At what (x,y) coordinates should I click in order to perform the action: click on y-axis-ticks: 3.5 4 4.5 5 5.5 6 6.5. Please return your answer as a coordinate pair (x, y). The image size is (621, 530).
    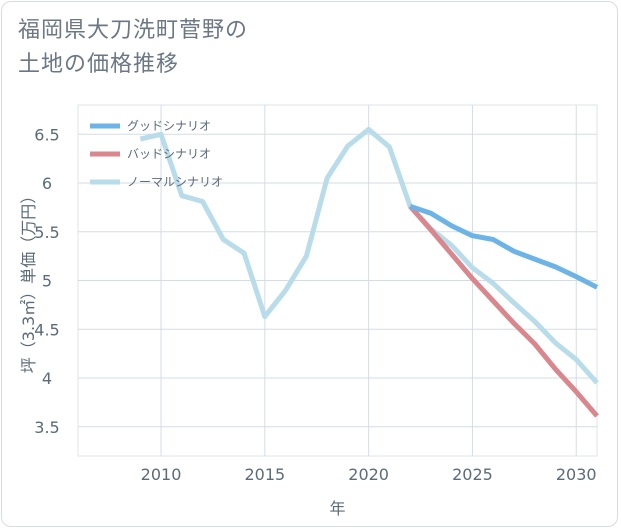
    Looking at the image, I should click on (46, 281).